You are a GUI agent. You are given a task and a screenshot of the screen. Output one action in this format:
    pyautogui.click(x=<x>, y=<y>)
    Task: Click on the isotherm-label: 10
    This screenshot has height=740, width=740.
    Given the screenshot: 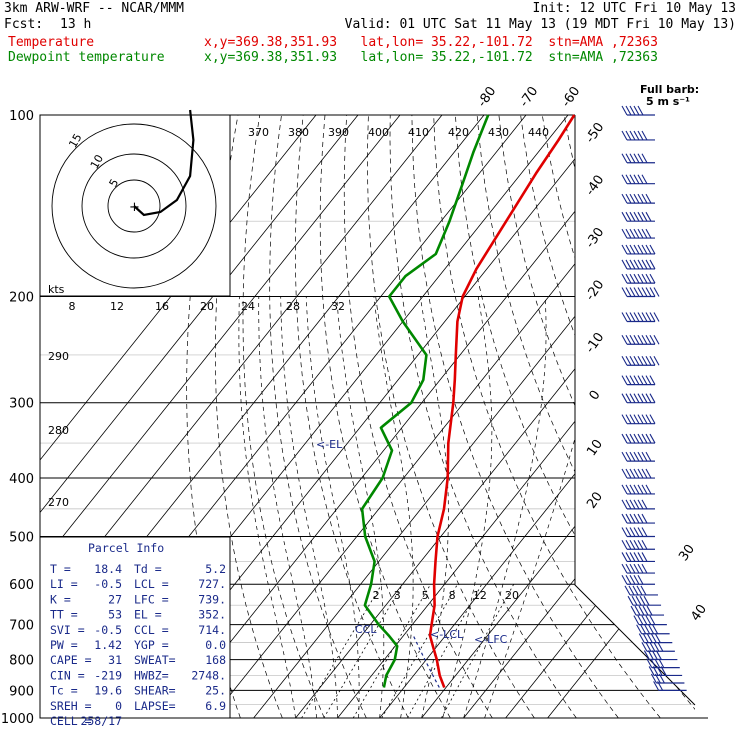 What is the action you would take?
    pyautogui.click(x=595, y=448)
    